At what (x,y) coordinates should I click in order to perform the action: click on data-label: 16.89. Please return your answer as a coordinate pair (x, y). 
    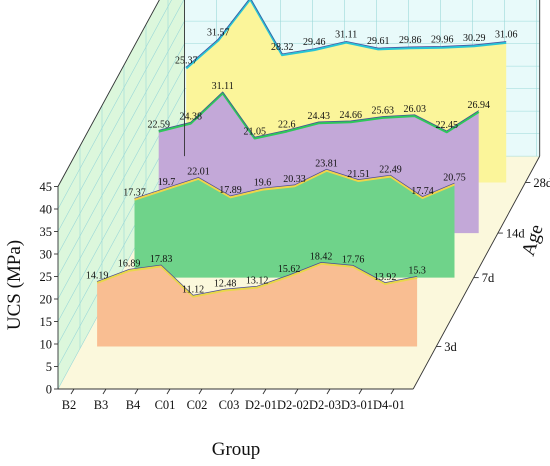
    Looking at the image, I should click on (129, 263).